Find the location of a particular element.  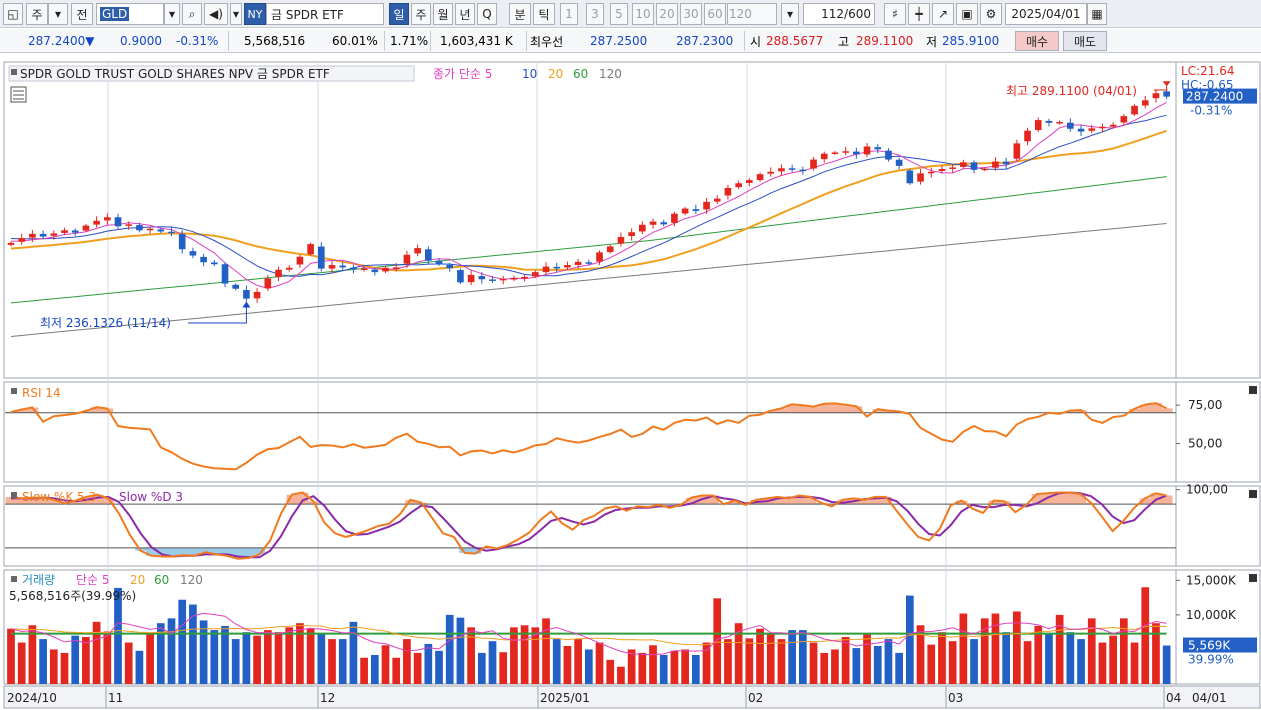

symbol-dropdown-icon: ▾ is located at coordinates (172, 14).